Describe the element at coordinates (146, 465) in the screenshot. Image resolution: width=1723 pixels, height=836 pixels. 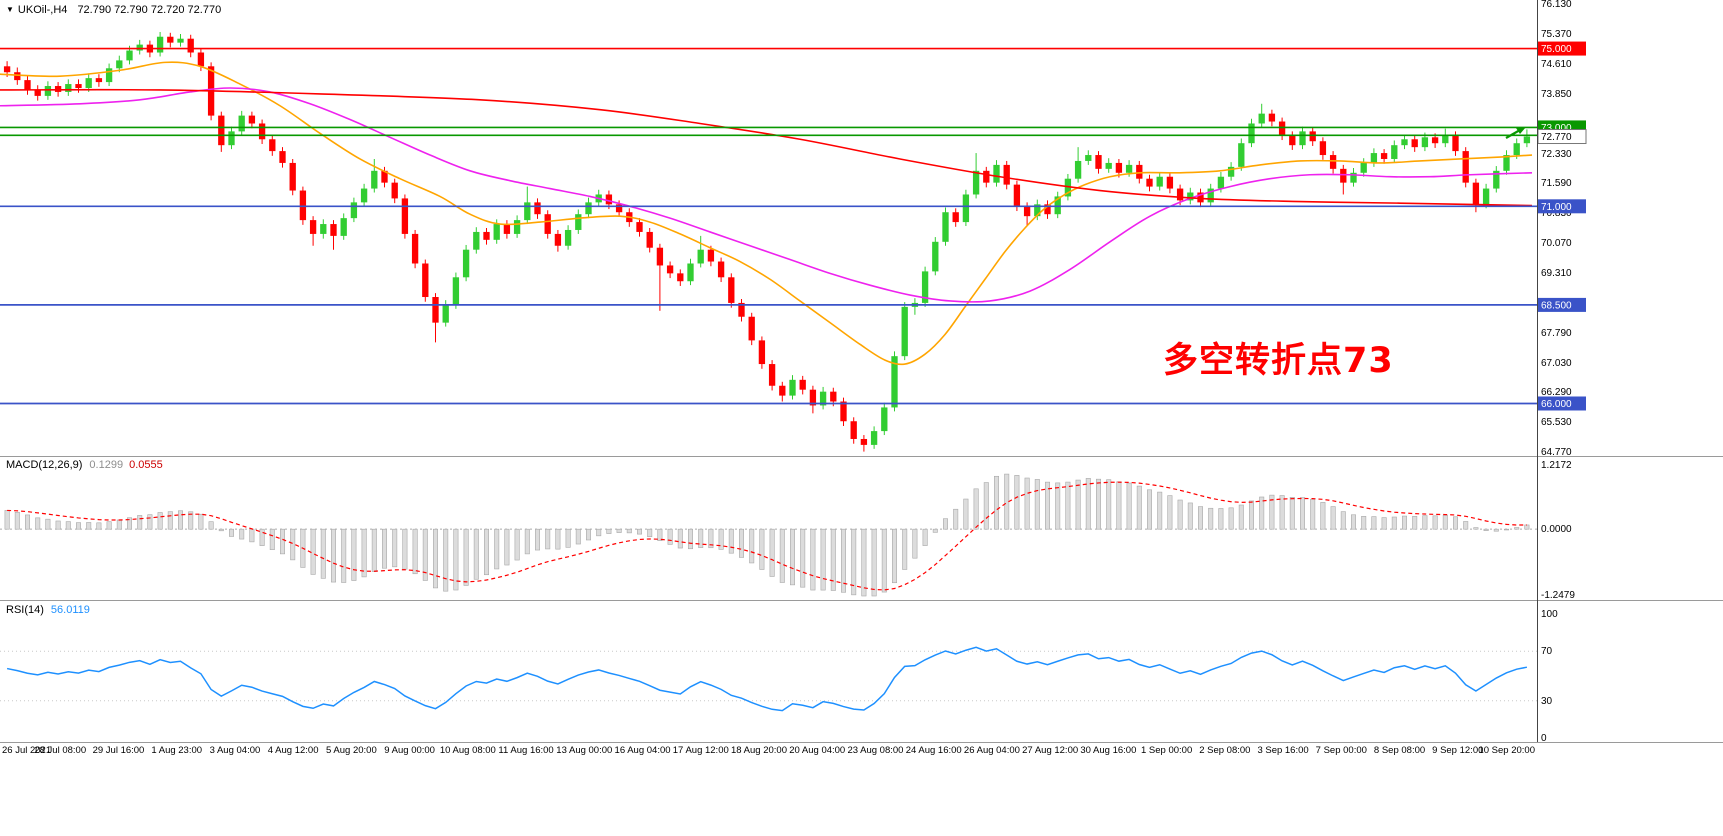
I see `macd-signal-value: 0.0555` at that location.